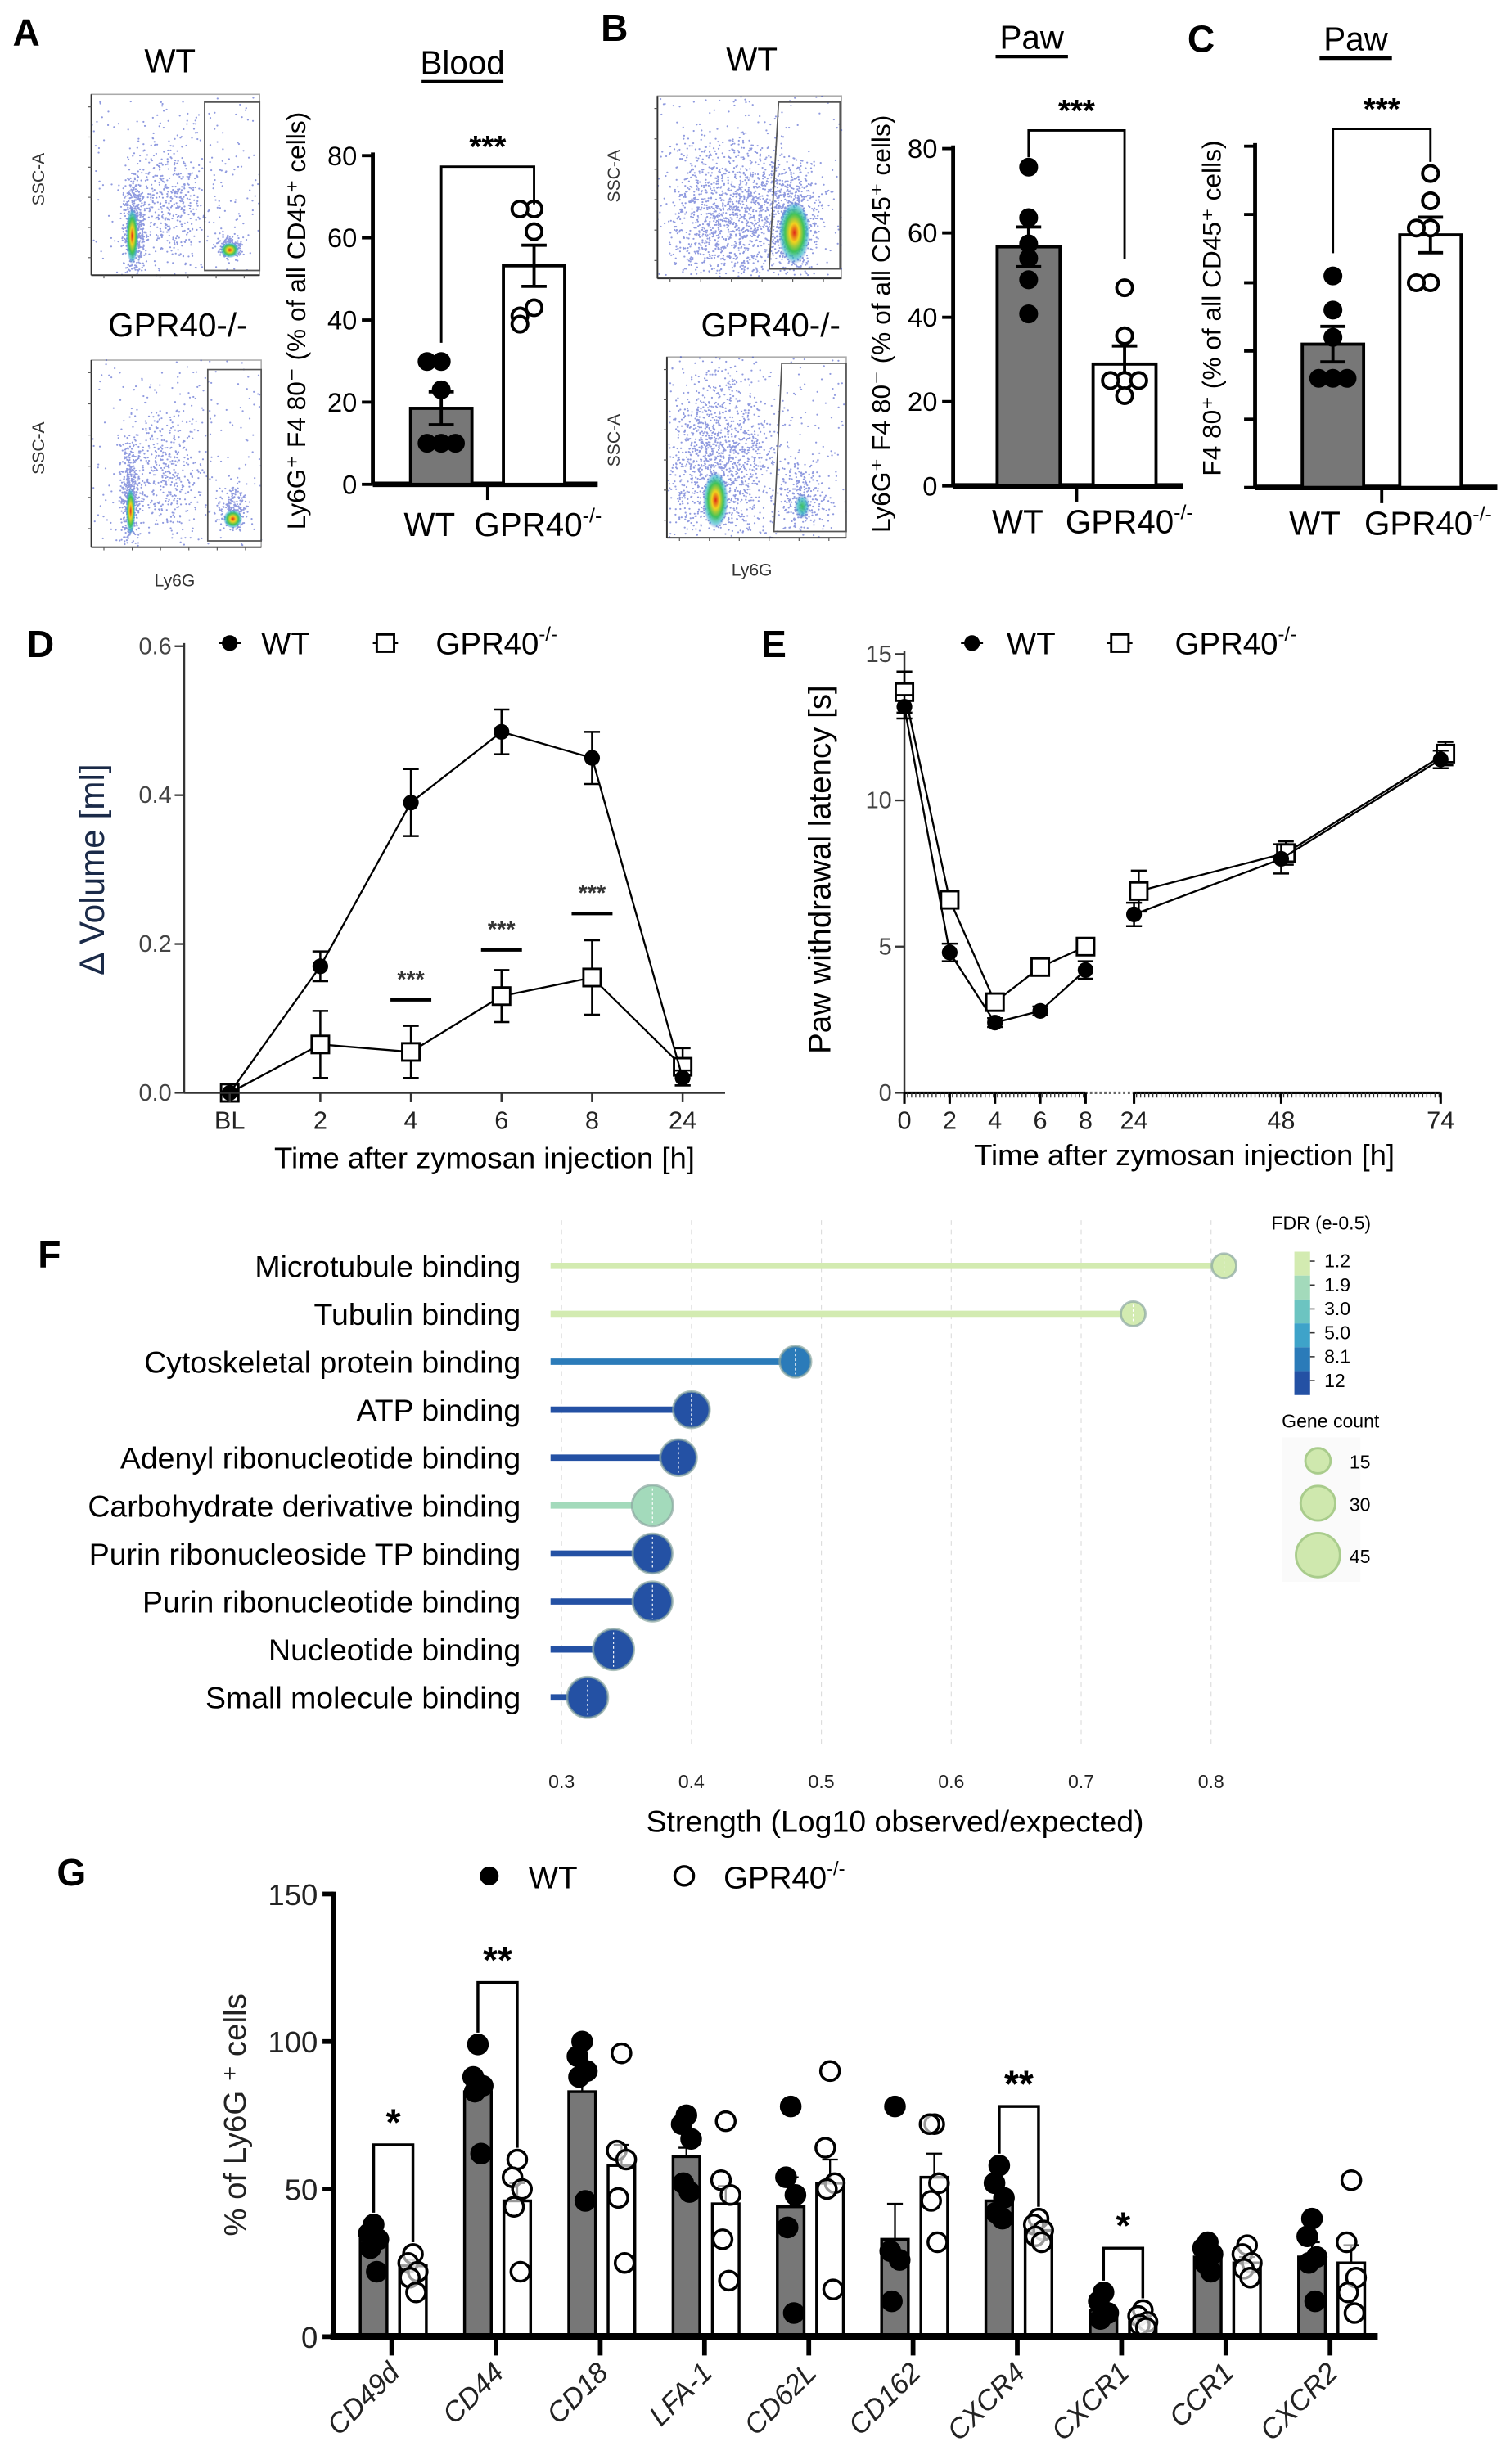 This screenshot has height=2464, width=1510. Describe the element at coordinates (1430, 361) in the screenshot. I see `bar-gpr40` at that location.